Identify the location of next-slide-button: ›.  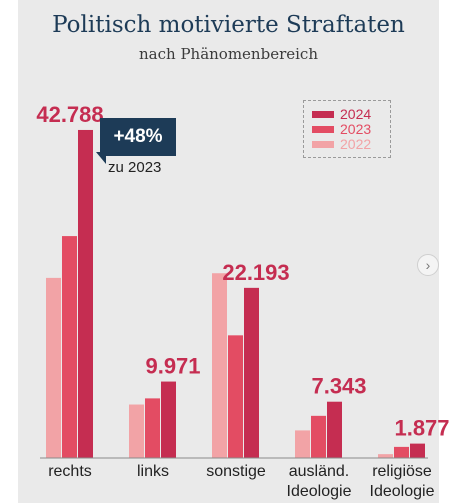
(428, 265).